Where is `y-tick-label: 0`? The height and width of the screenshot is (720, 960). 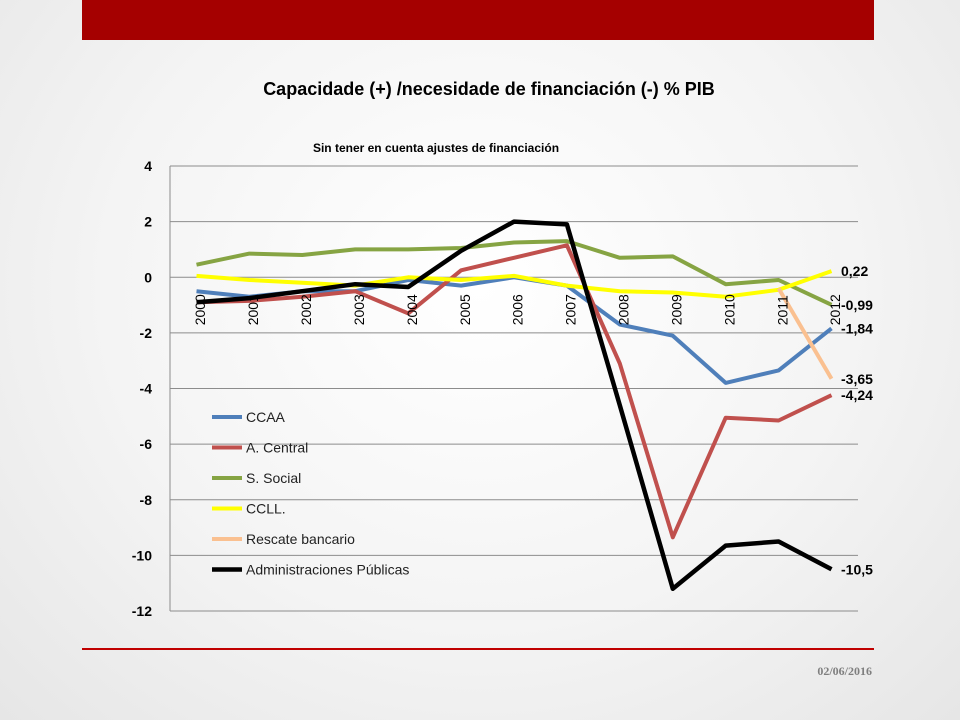
y-tick-label: 0 is located at coordinates (148, 277).